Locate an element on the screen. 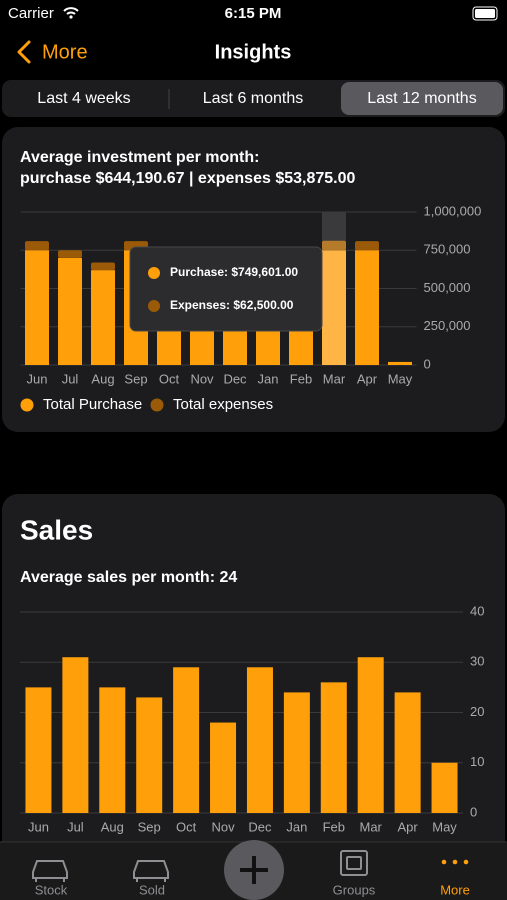 The image size is (507, 900). tooltip-text: Expenses: $62,500.00 is located at coordinates (232, 305).